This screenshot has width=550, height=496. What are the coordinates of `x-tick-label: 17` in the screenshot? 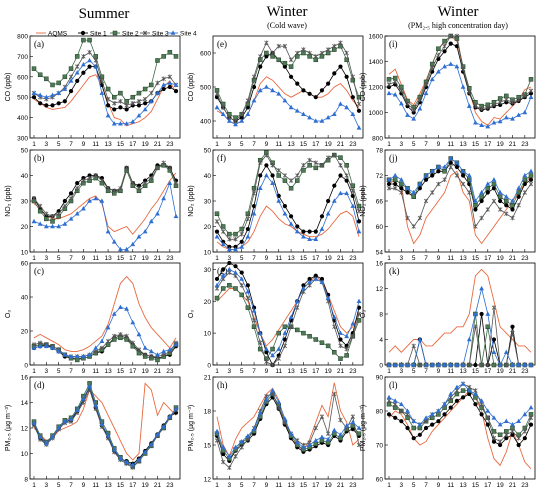 It's located at (133, 485).